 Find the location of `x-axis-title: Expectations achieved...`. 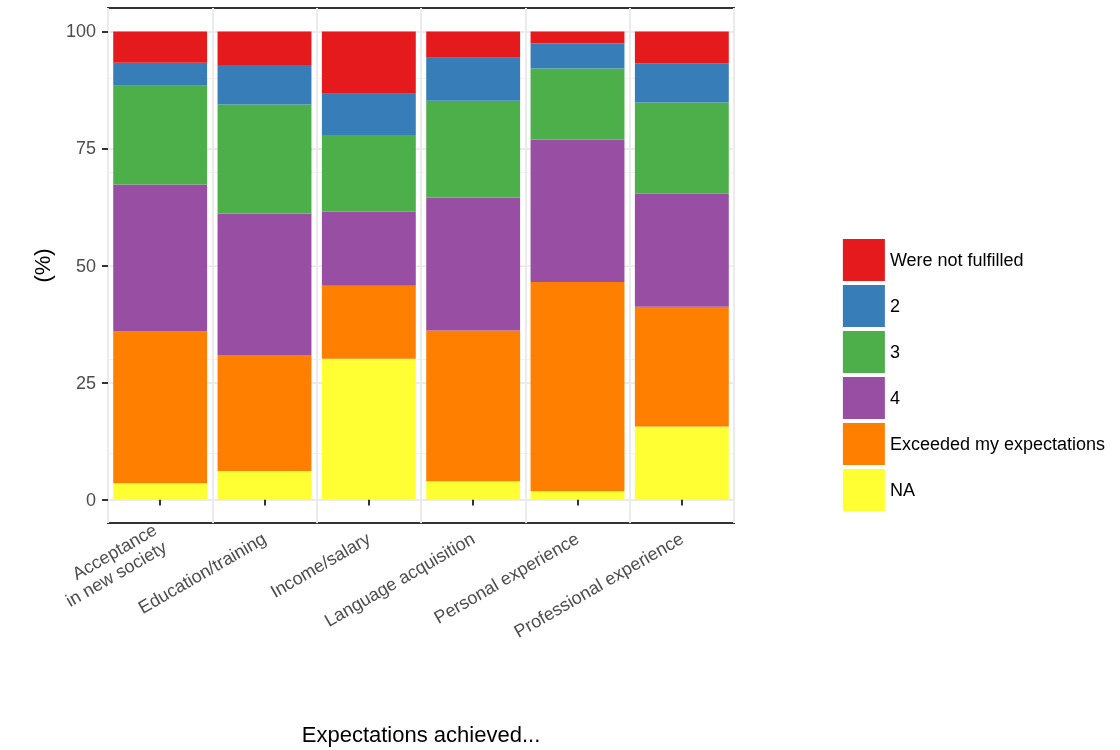

x-axis-title: Expectations achieved... is located at coordinates (421, 734).